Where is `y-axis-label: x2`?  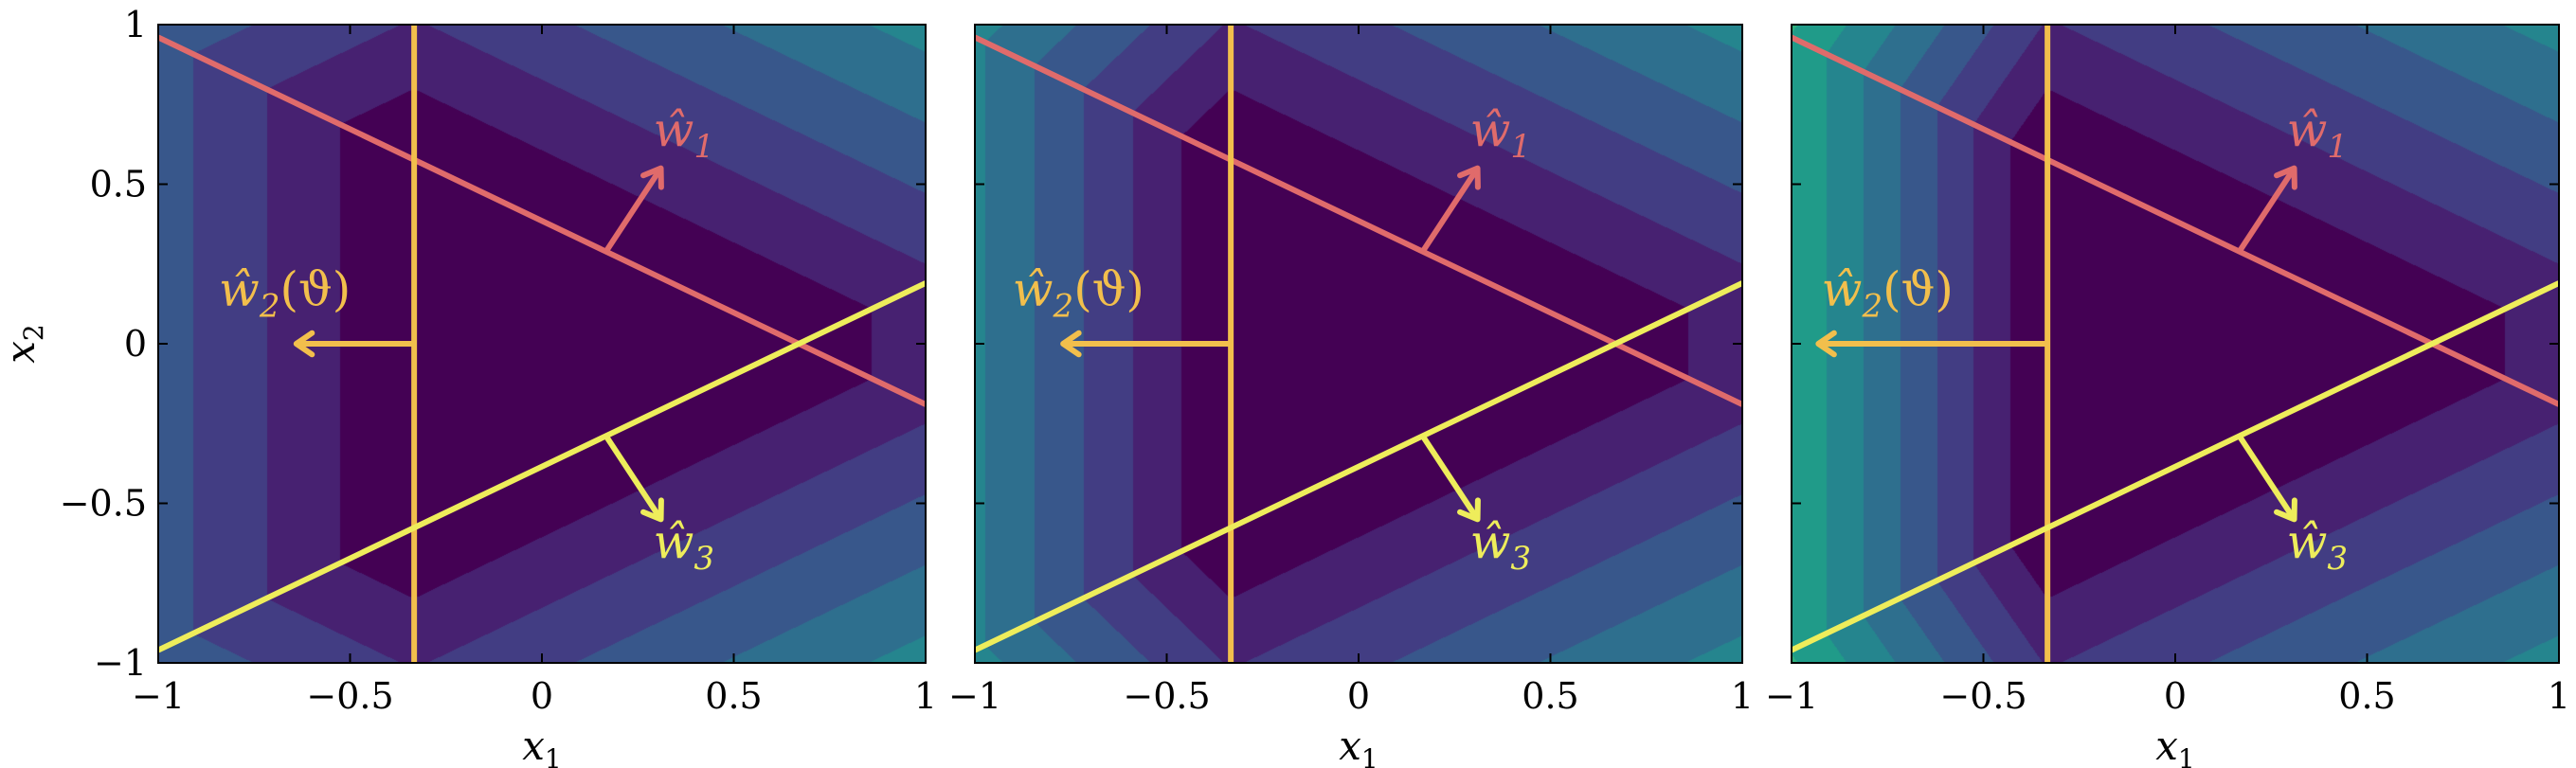 y-axis-label: x2 is located at coordinates (24, 344).